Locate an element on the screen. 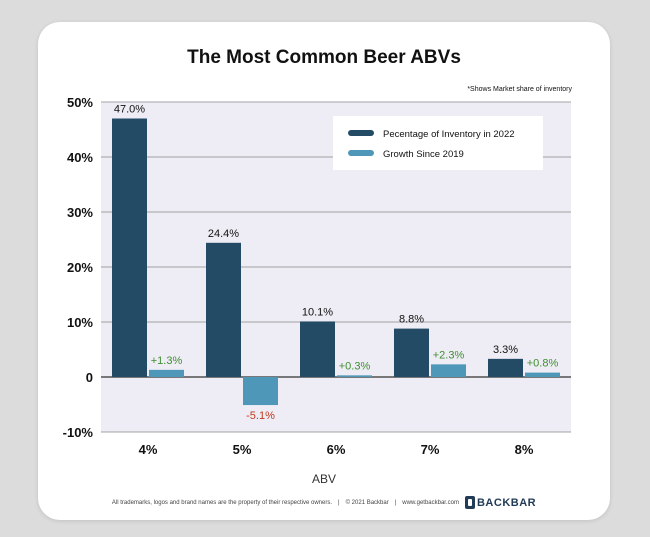 This screenshot has height=537, width=650. y-tick-label: 40% is located at coordinates (80, 157).